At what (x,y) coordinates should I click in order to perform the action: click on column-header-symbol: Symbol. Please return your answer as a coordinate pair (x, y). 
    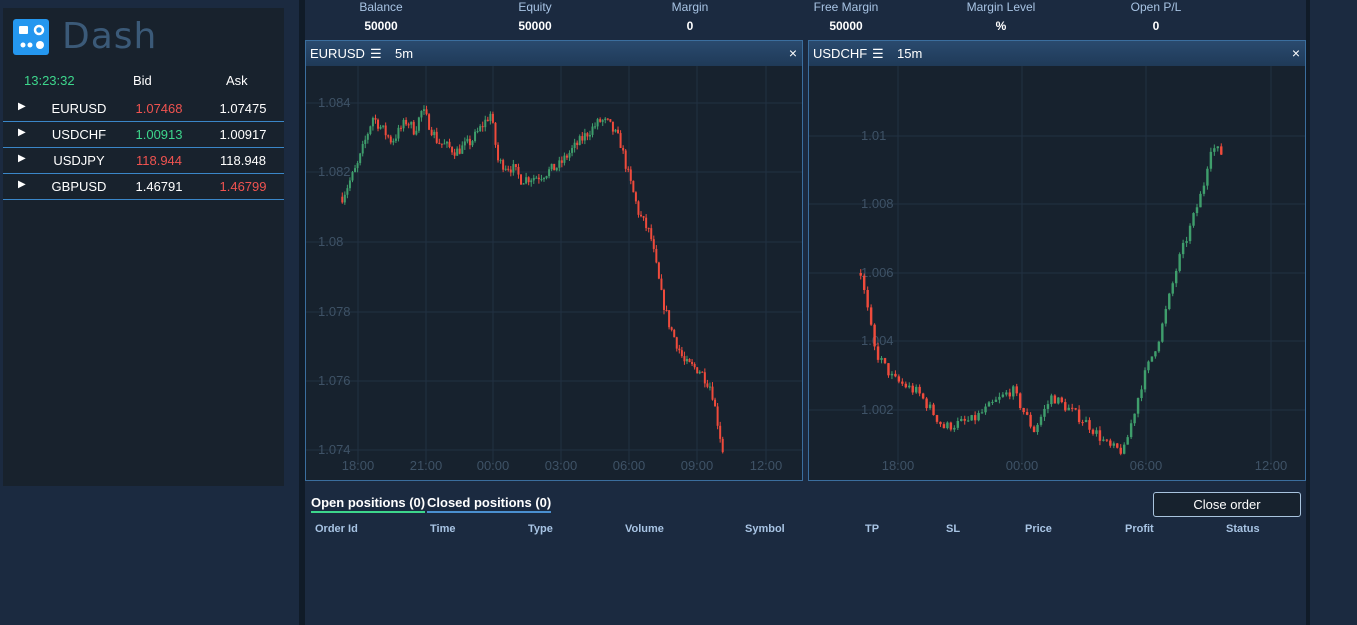
    Looking at the image, I should click on (765, 529).